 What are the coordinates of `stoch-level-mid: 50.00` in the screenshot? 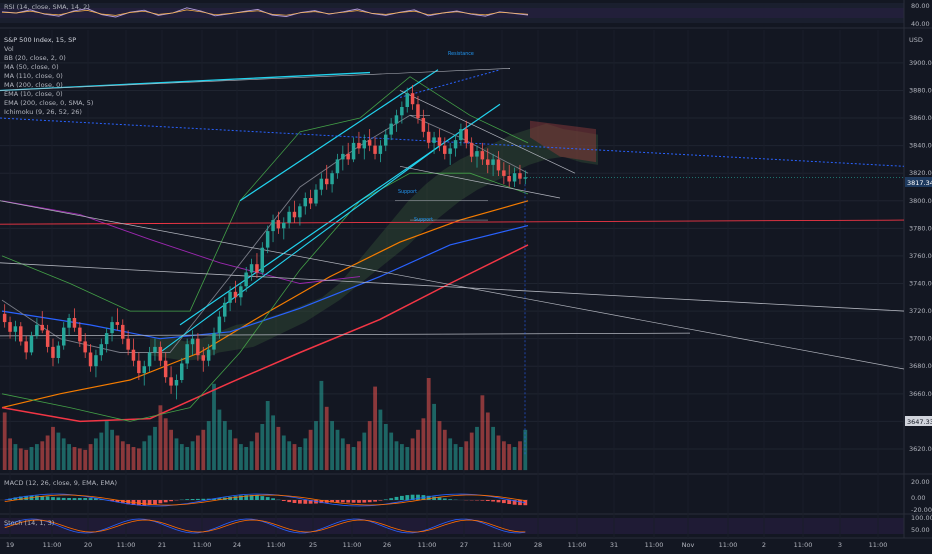 It's located at (920, 530).